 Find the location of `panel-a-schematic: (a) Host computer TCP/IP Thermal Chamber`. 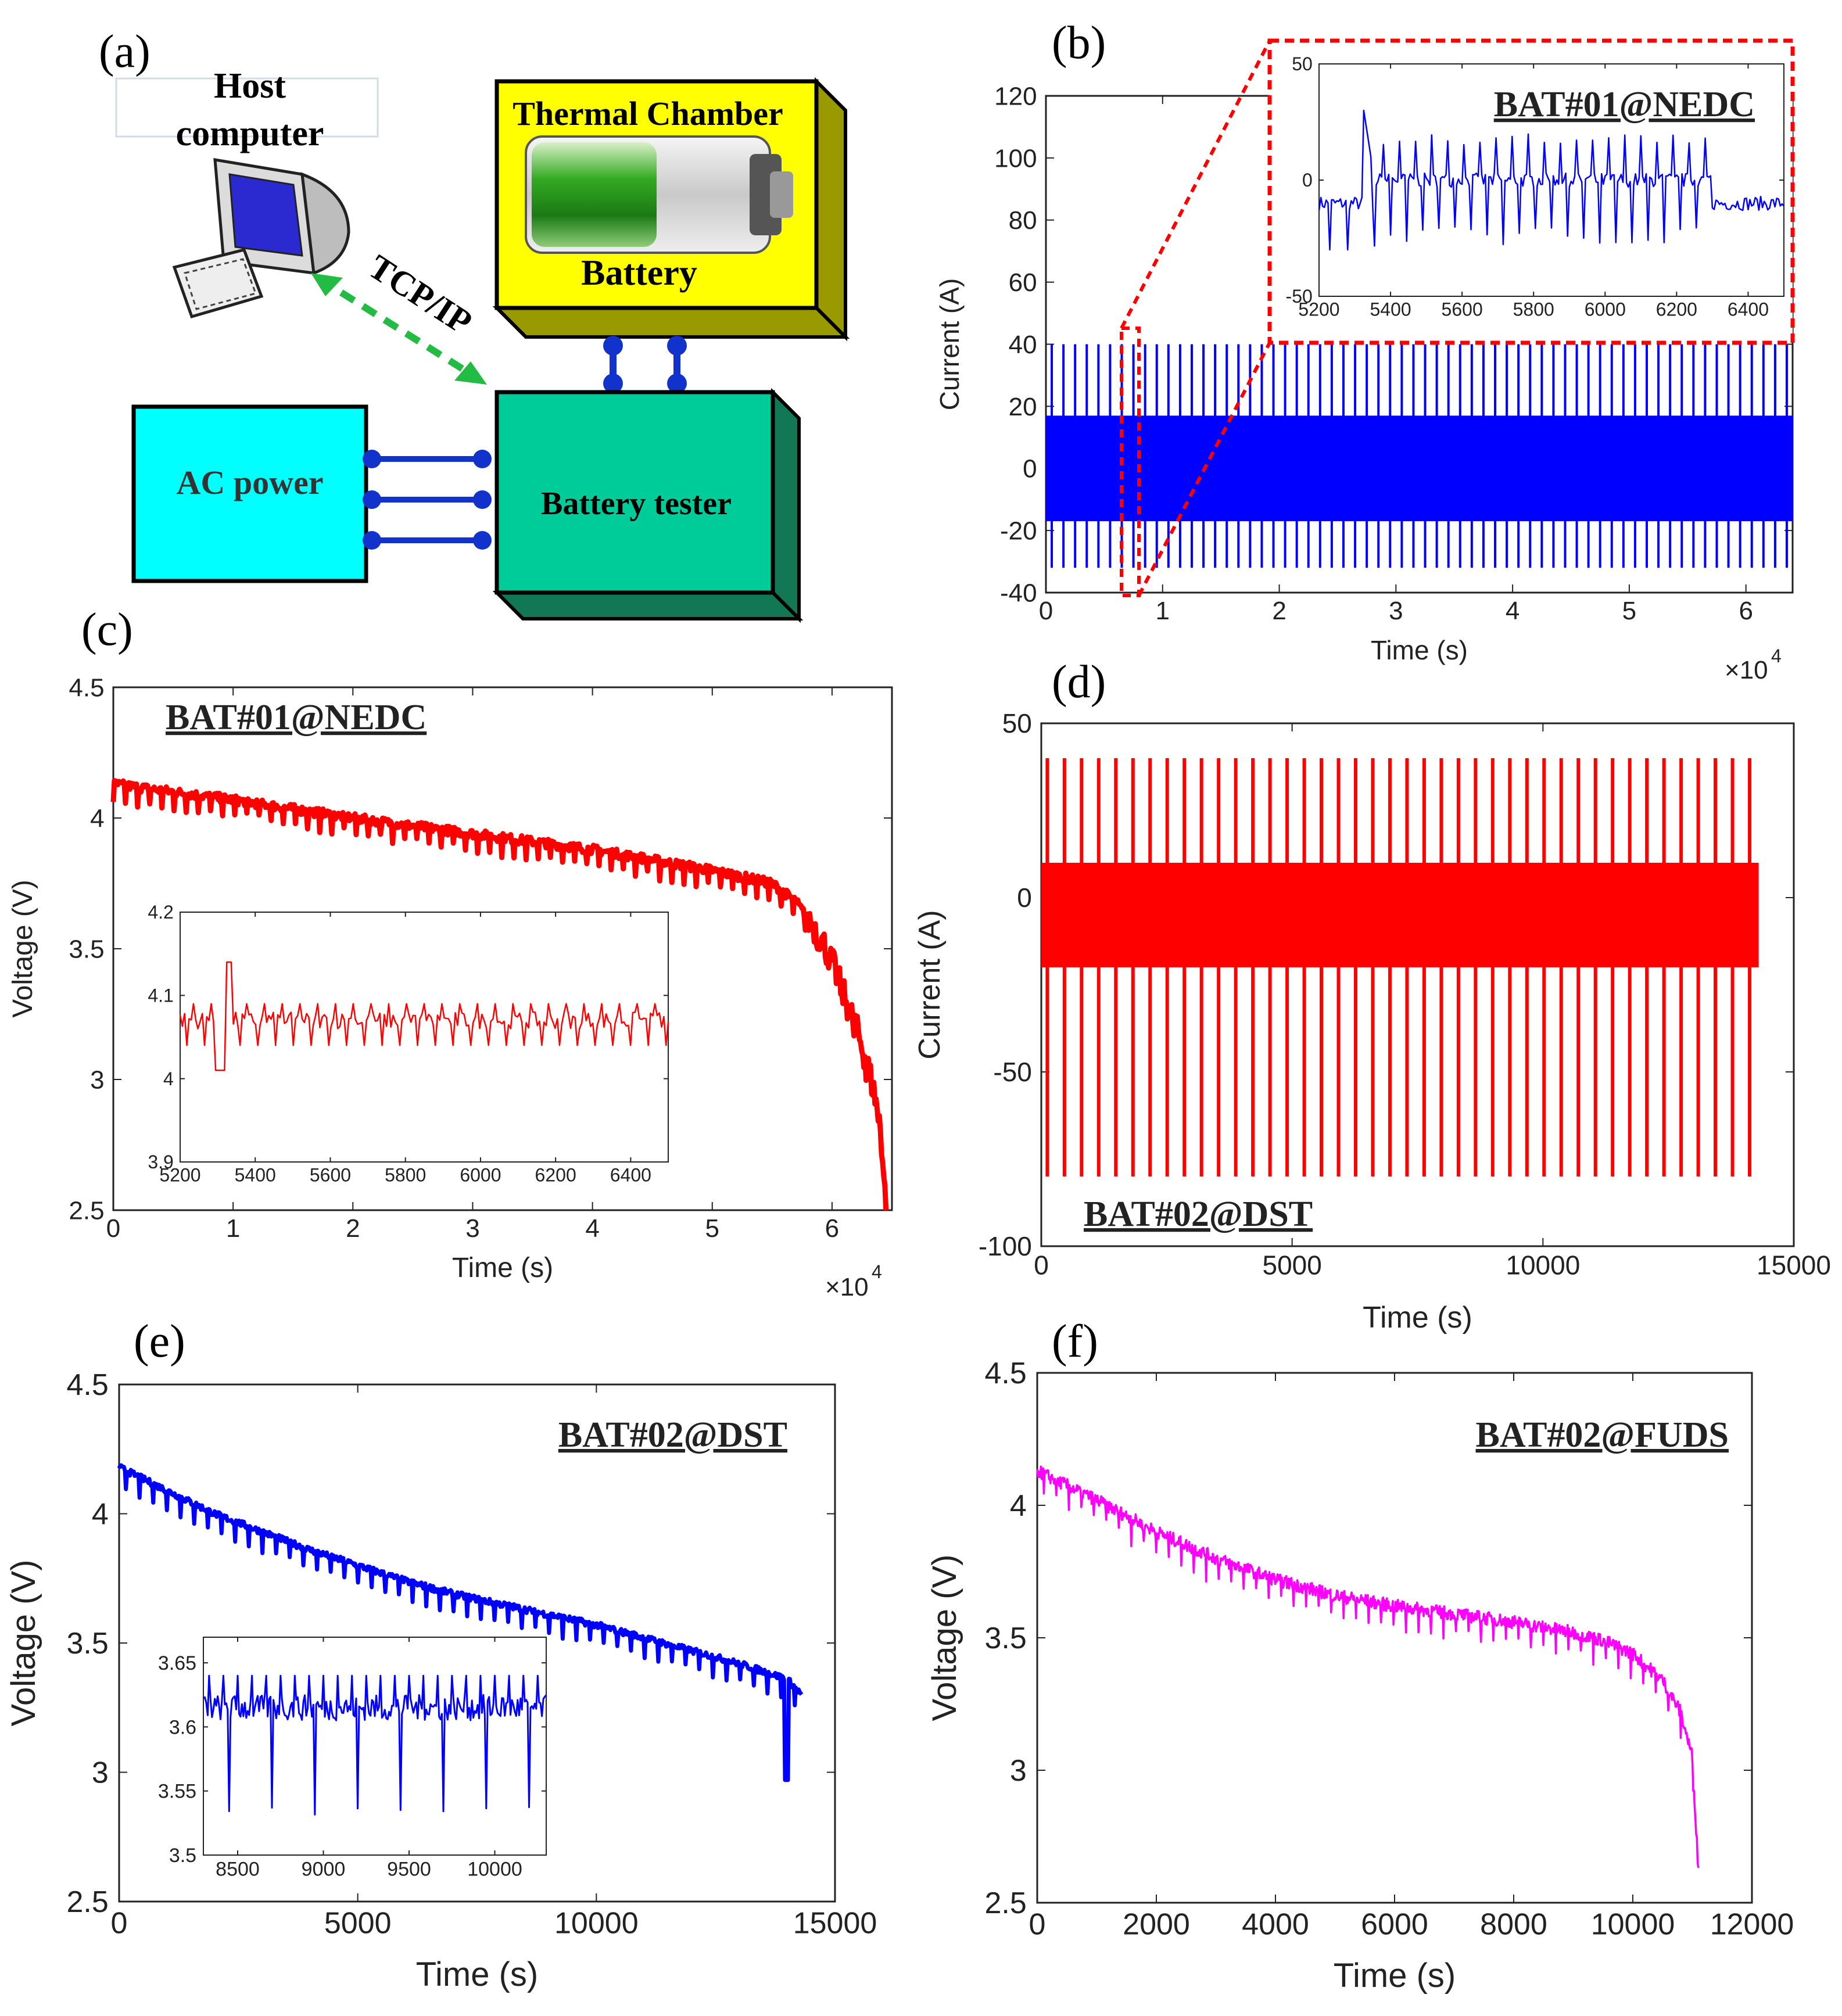

panel-a-schematic: (a) Host computer TCP/IP Thermal Chamber is located at coordinates (474, 324).